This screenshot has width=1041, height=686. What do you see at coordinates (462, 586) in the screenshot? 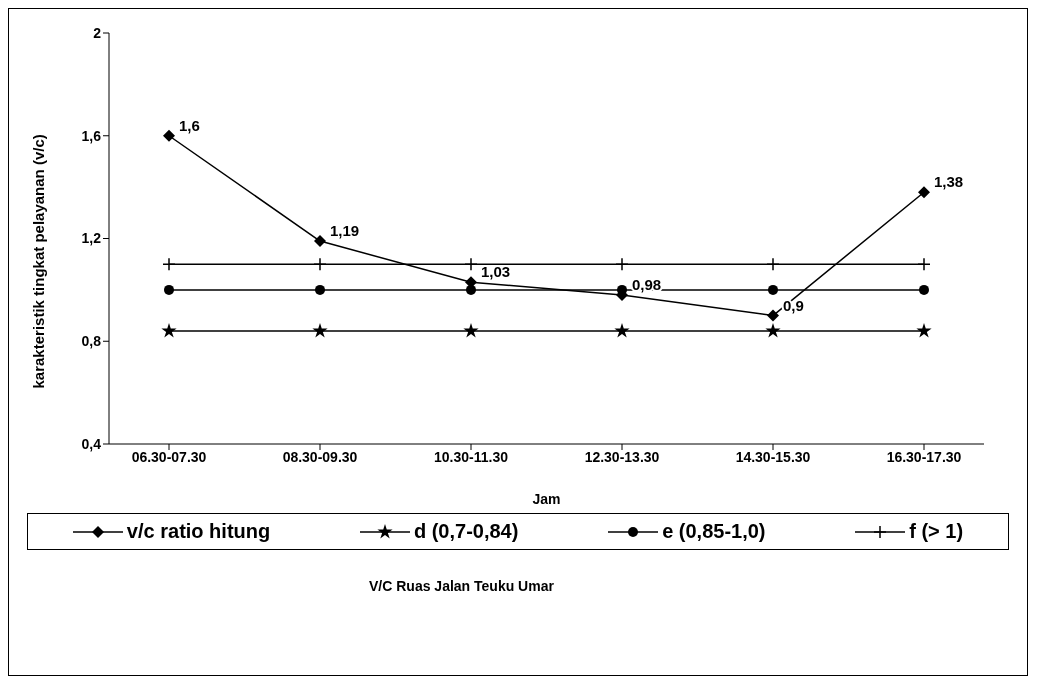
I see `text: V/C Ruas Jalan Teuku Umar` at bounding box center [462, 586].